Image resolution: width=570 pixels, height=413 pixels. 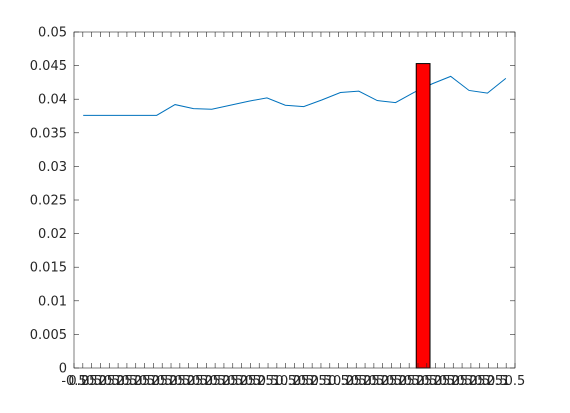 I want to click on y-tick-label: 0.035, so click(x=48, y=133).